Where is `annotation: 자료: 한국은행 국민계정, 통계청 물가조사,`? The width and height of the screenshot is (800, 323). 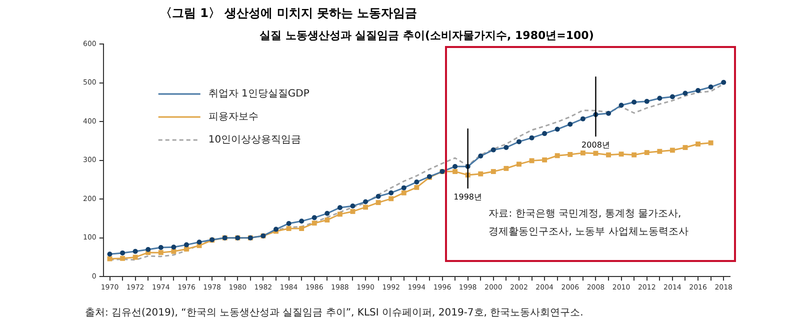 annotation: 자료: 한국은행 국민계정, 통계청 물가조사, is located at coordinates (585, 214).